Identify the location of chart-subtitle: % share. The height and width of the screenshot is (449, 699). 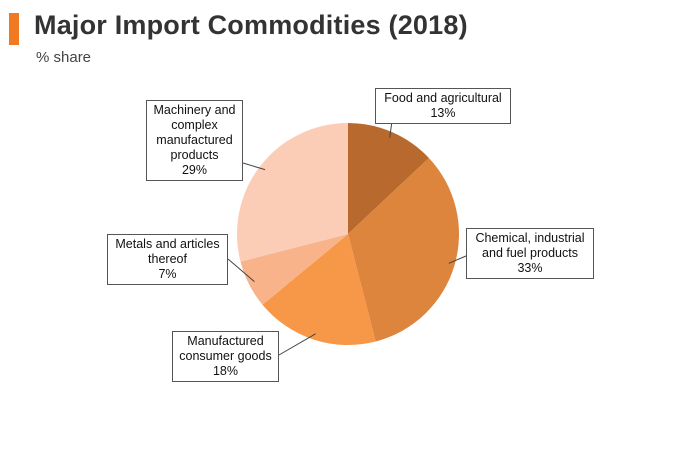
(64, 57).